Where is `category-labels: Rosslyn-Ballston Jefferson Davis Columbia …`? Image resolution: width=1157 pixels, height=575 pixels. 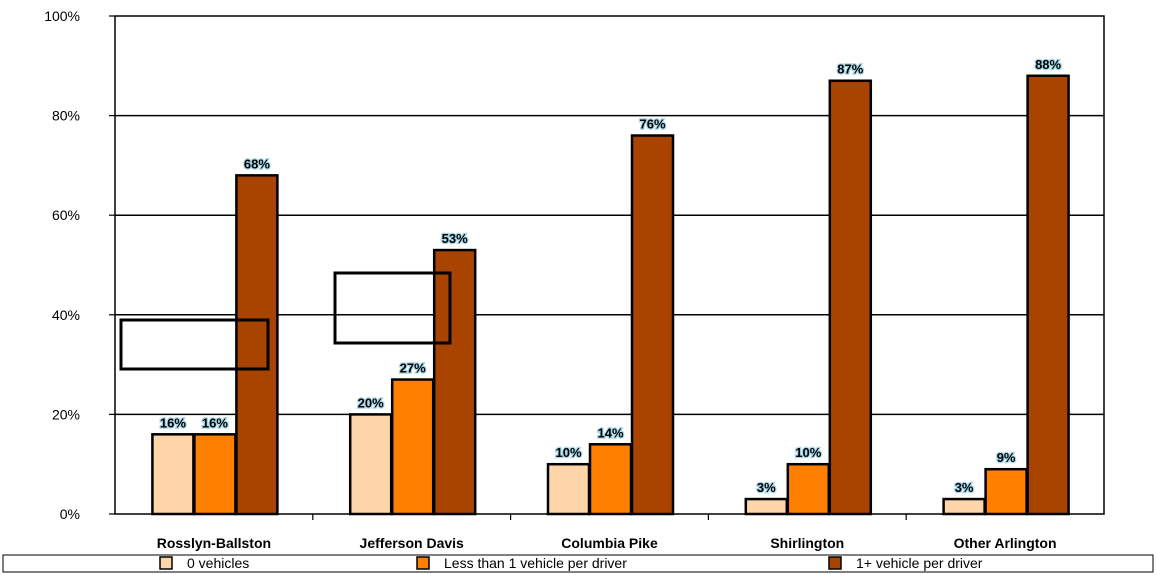 category-labels: Rosslyn-Ballston Jefferson Davis Columbia … is located at coordinates (607, 532).